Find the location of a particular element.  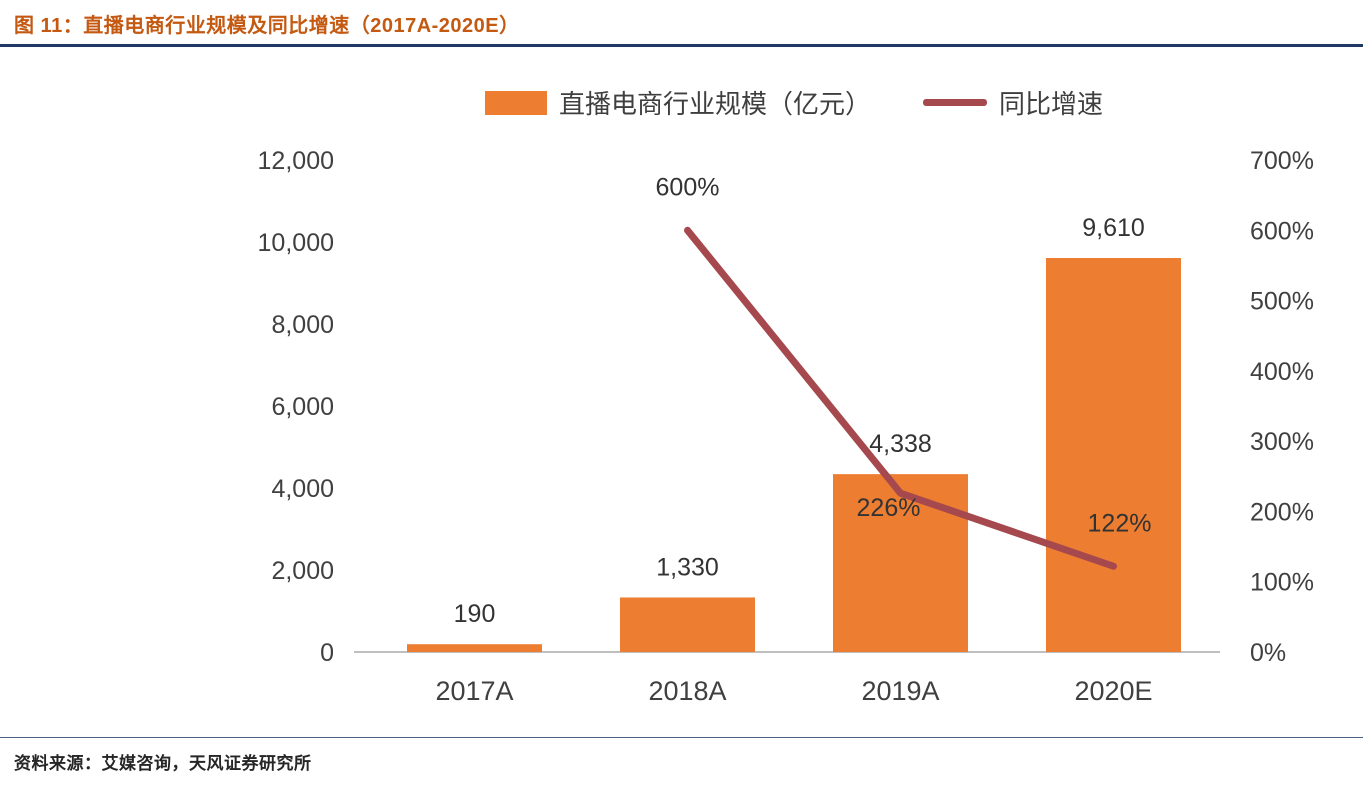

right-axis-tick: 300% is located at coordinates (1282, 442).